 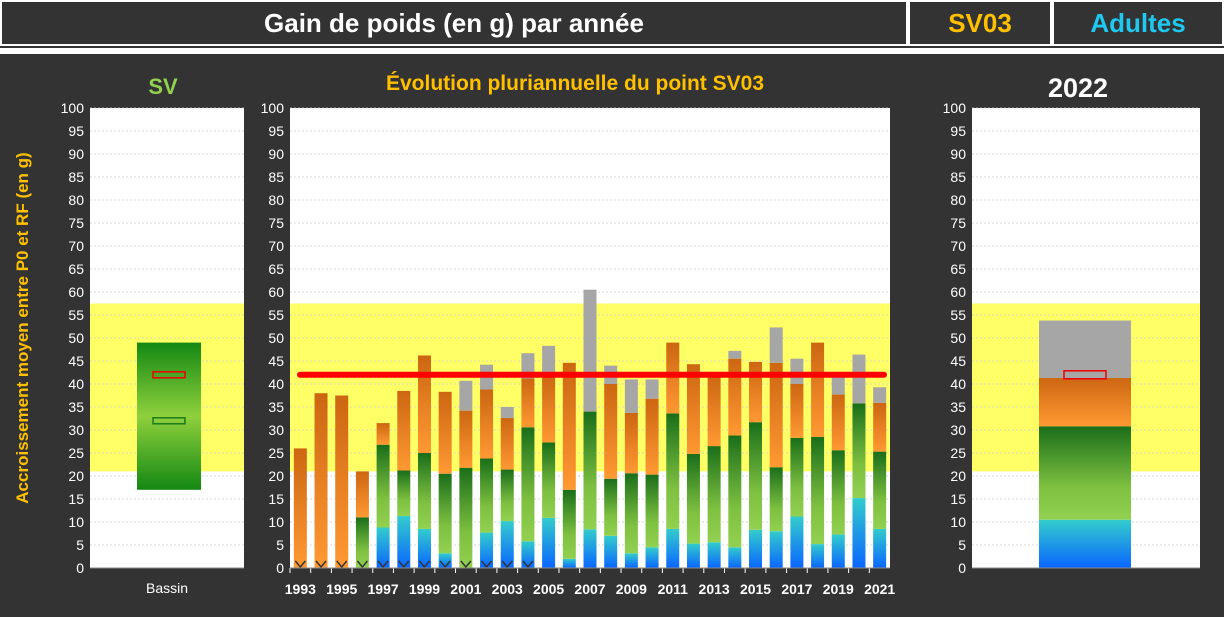 I want to click on bar-2015-blue-segment, so click(x=756, y=548).